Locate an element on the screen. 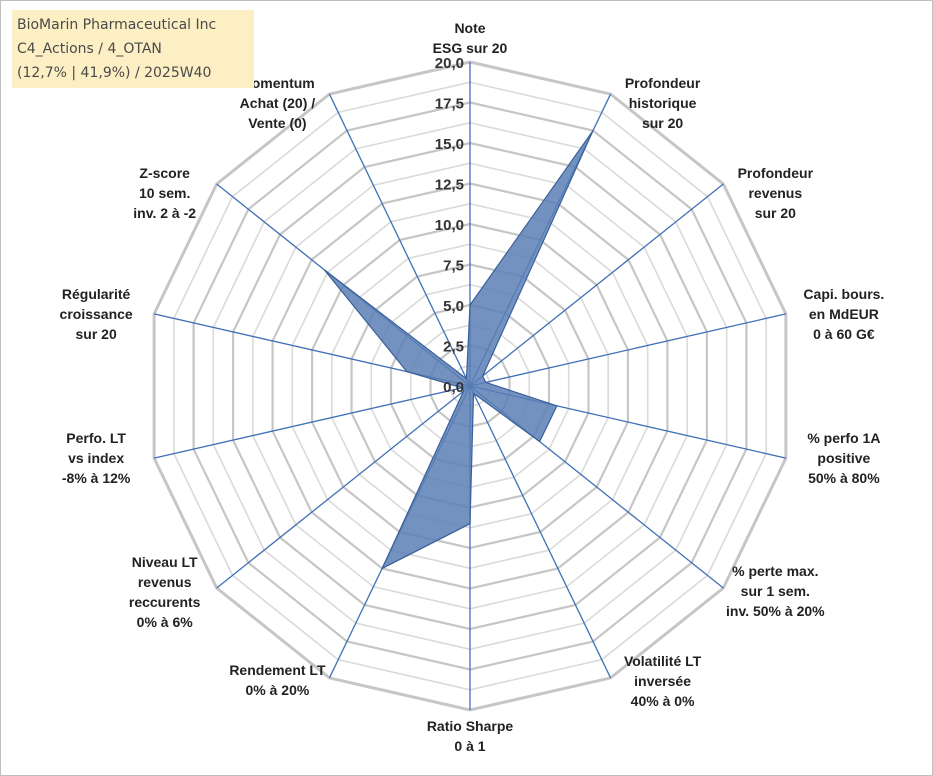  tick-label: 15,0 is located at coordinates (449, 144).